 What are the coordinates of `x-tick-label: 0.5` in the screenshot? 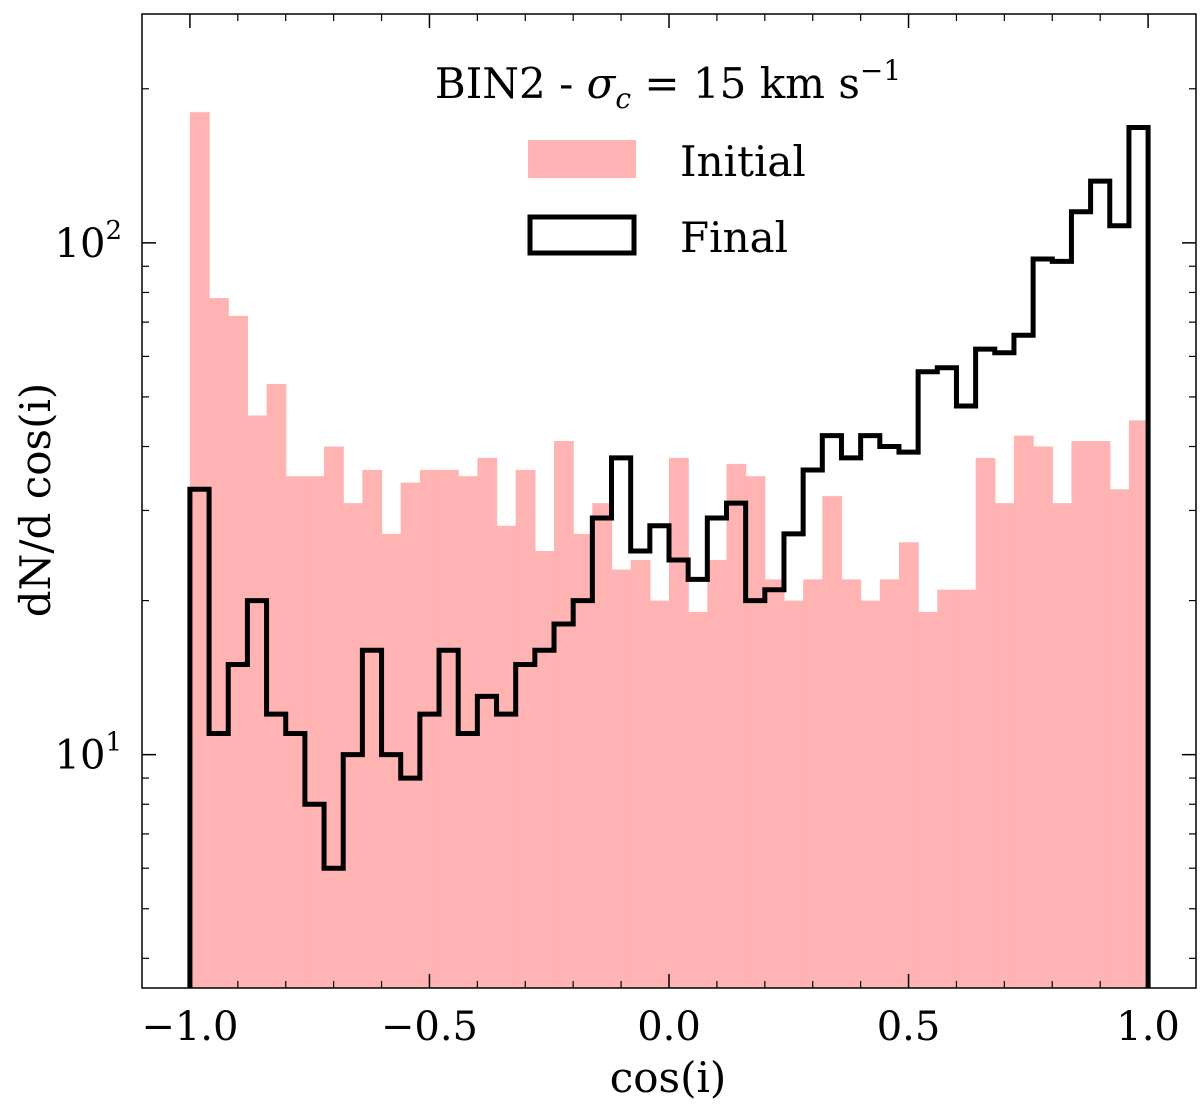 It's located at (909, 1027).